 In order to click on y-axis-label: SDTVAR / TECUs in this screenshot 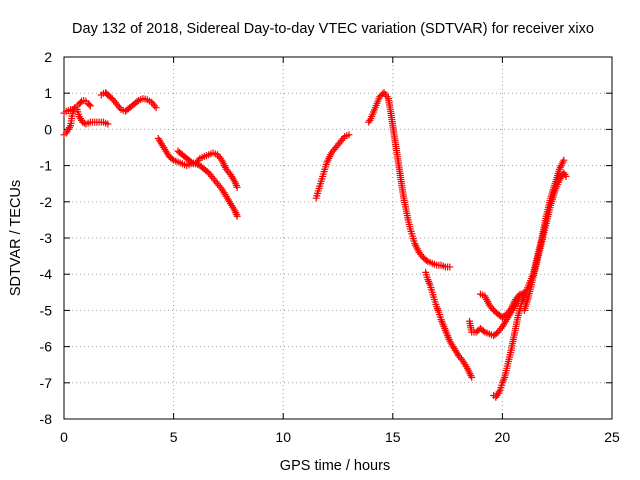, I will do `click(16, 238)`.